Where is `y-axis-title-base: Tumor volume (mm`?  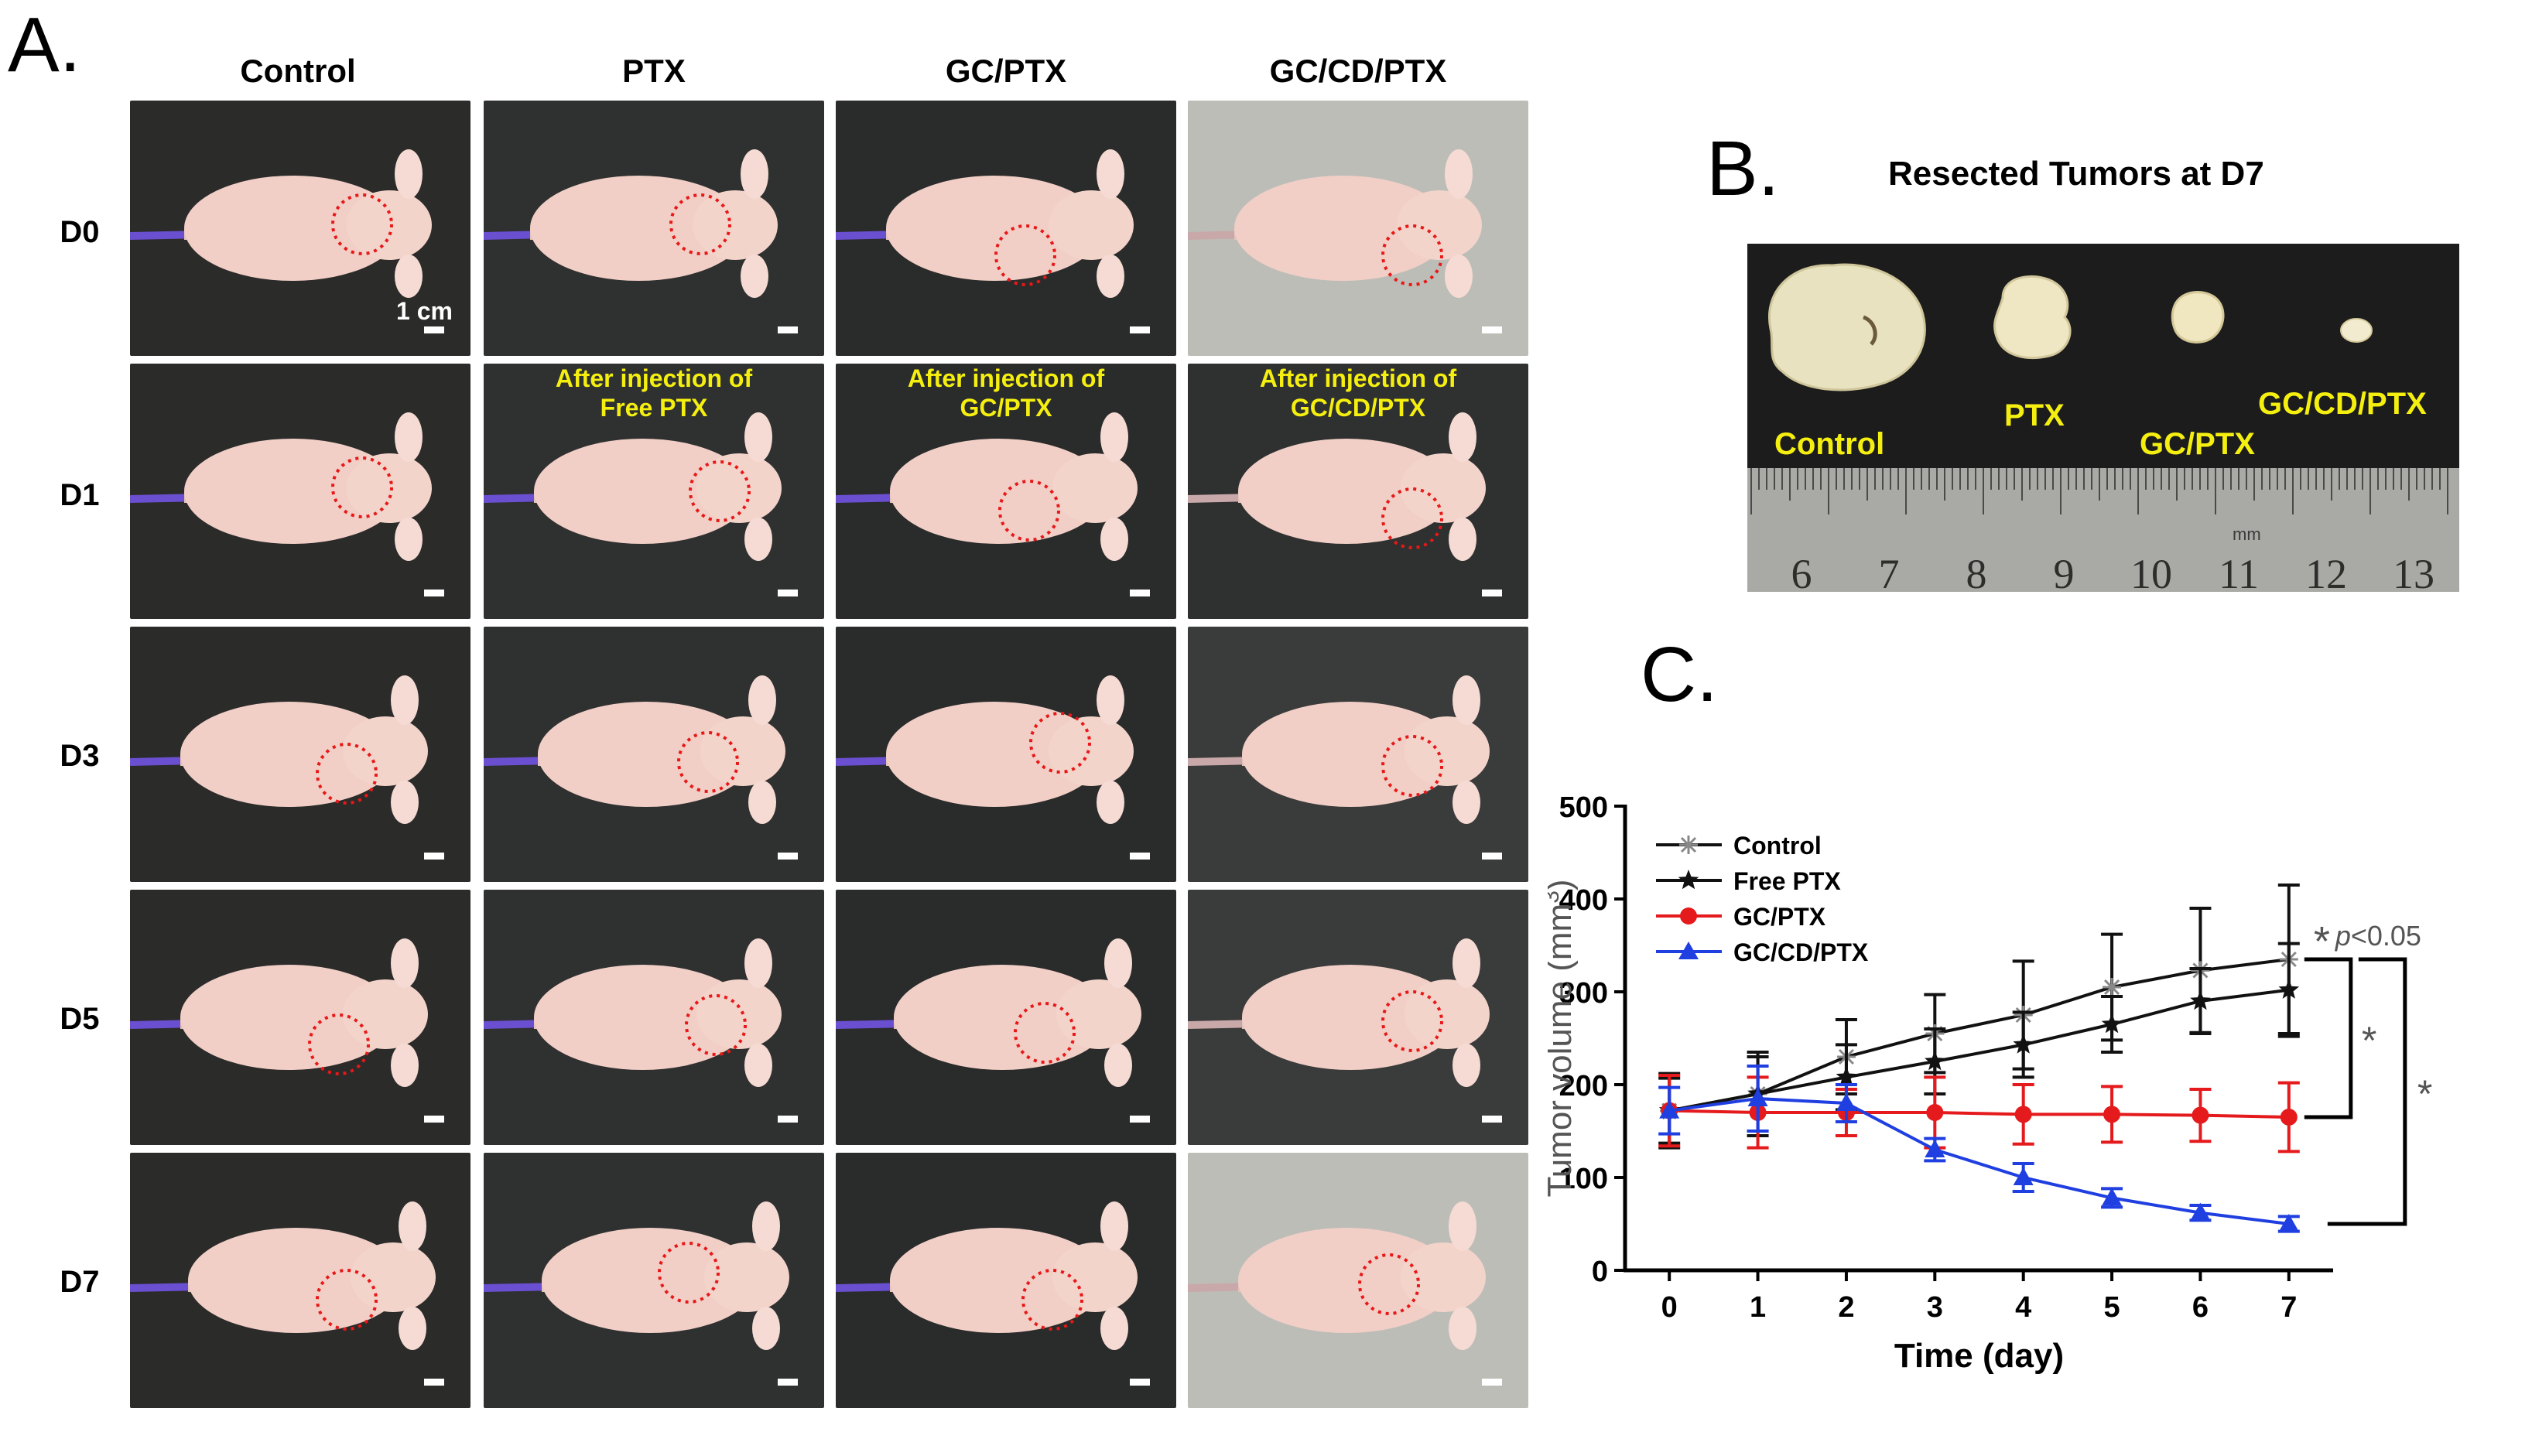
y-axis-title-base: Tumor volume (mm is located at coordinates (1564, 1051).